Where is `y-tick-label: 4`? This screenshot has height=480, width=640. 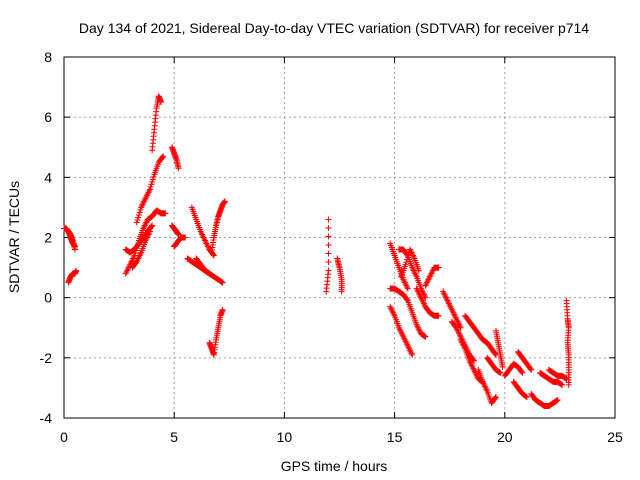
y-tick-label: 4 is located at coordinates (48, 177).